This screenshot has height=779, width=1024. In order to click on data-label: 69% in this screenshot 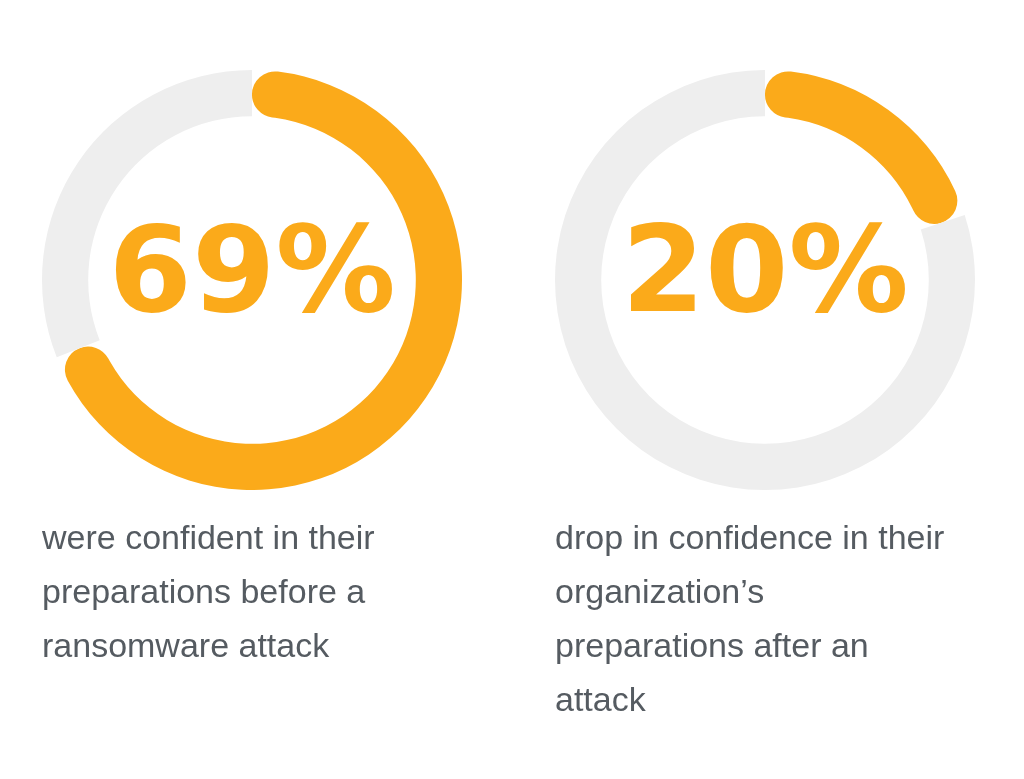, I will do `click(252, 270)`.